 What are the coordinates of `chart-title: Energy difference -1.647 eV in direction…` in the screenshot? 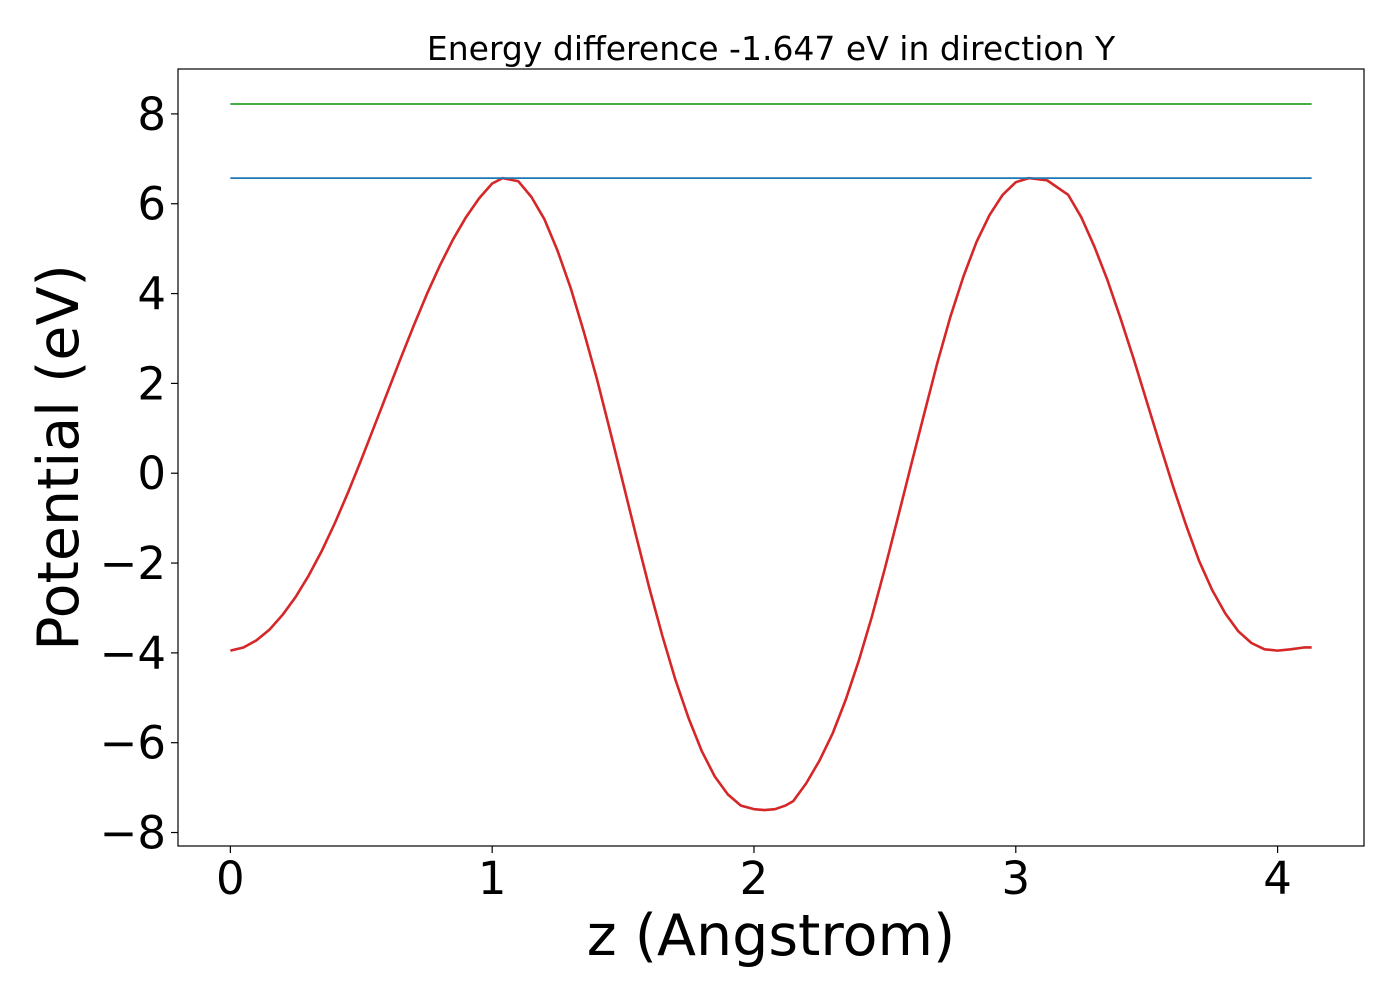 It's located at (771, 48).